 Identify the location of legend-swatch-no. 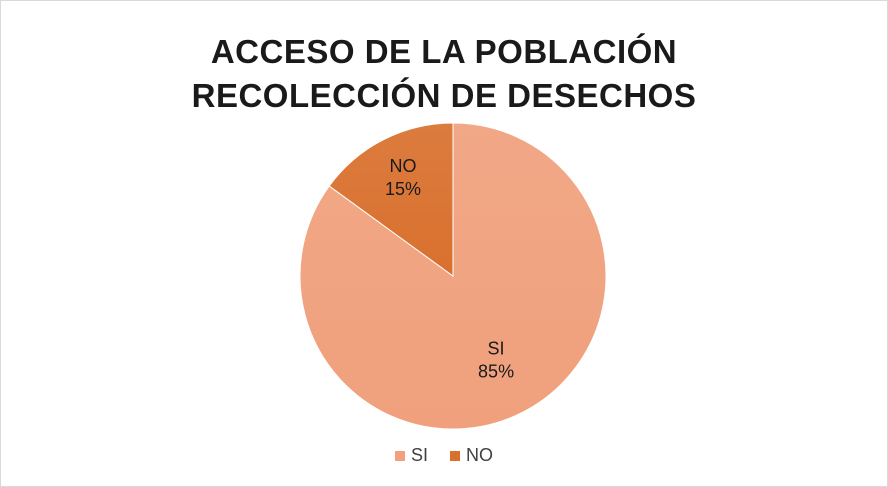
(455, 455).